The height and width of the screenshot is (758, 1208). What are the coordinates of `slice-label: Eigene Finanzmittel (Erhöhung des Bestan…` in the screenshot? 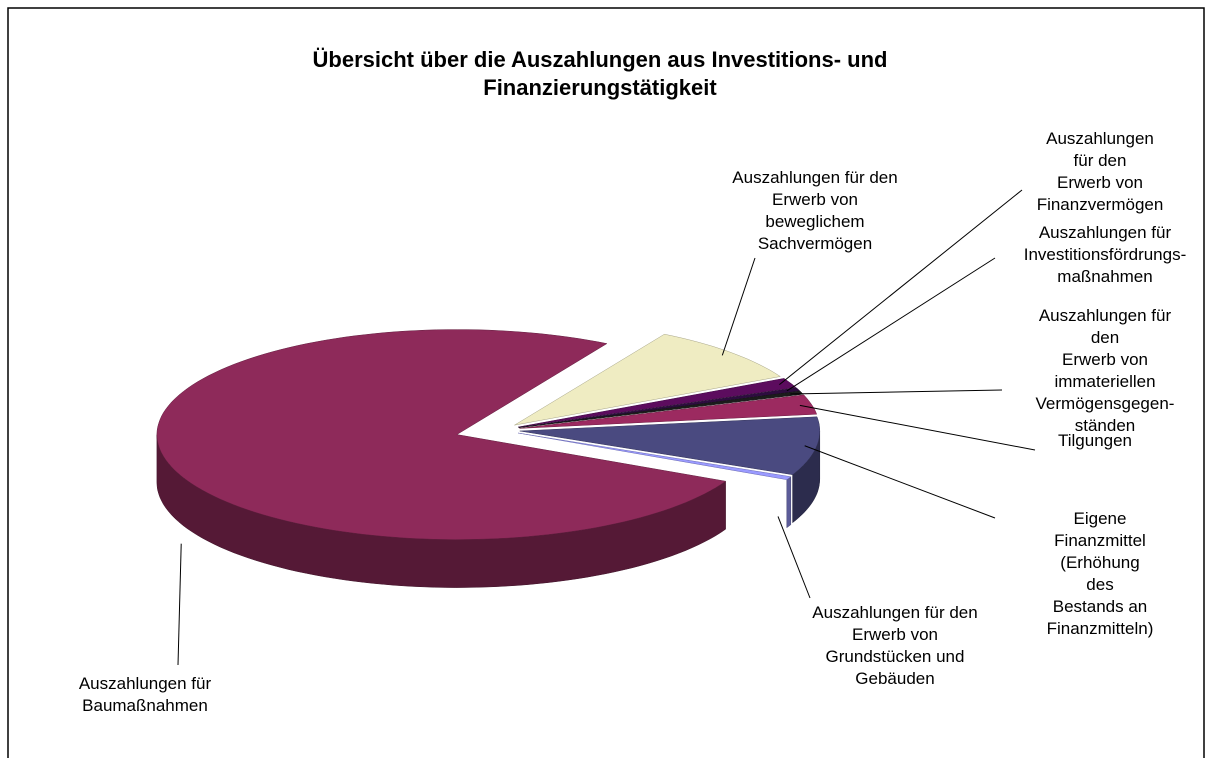 It's located at (1100, 573).